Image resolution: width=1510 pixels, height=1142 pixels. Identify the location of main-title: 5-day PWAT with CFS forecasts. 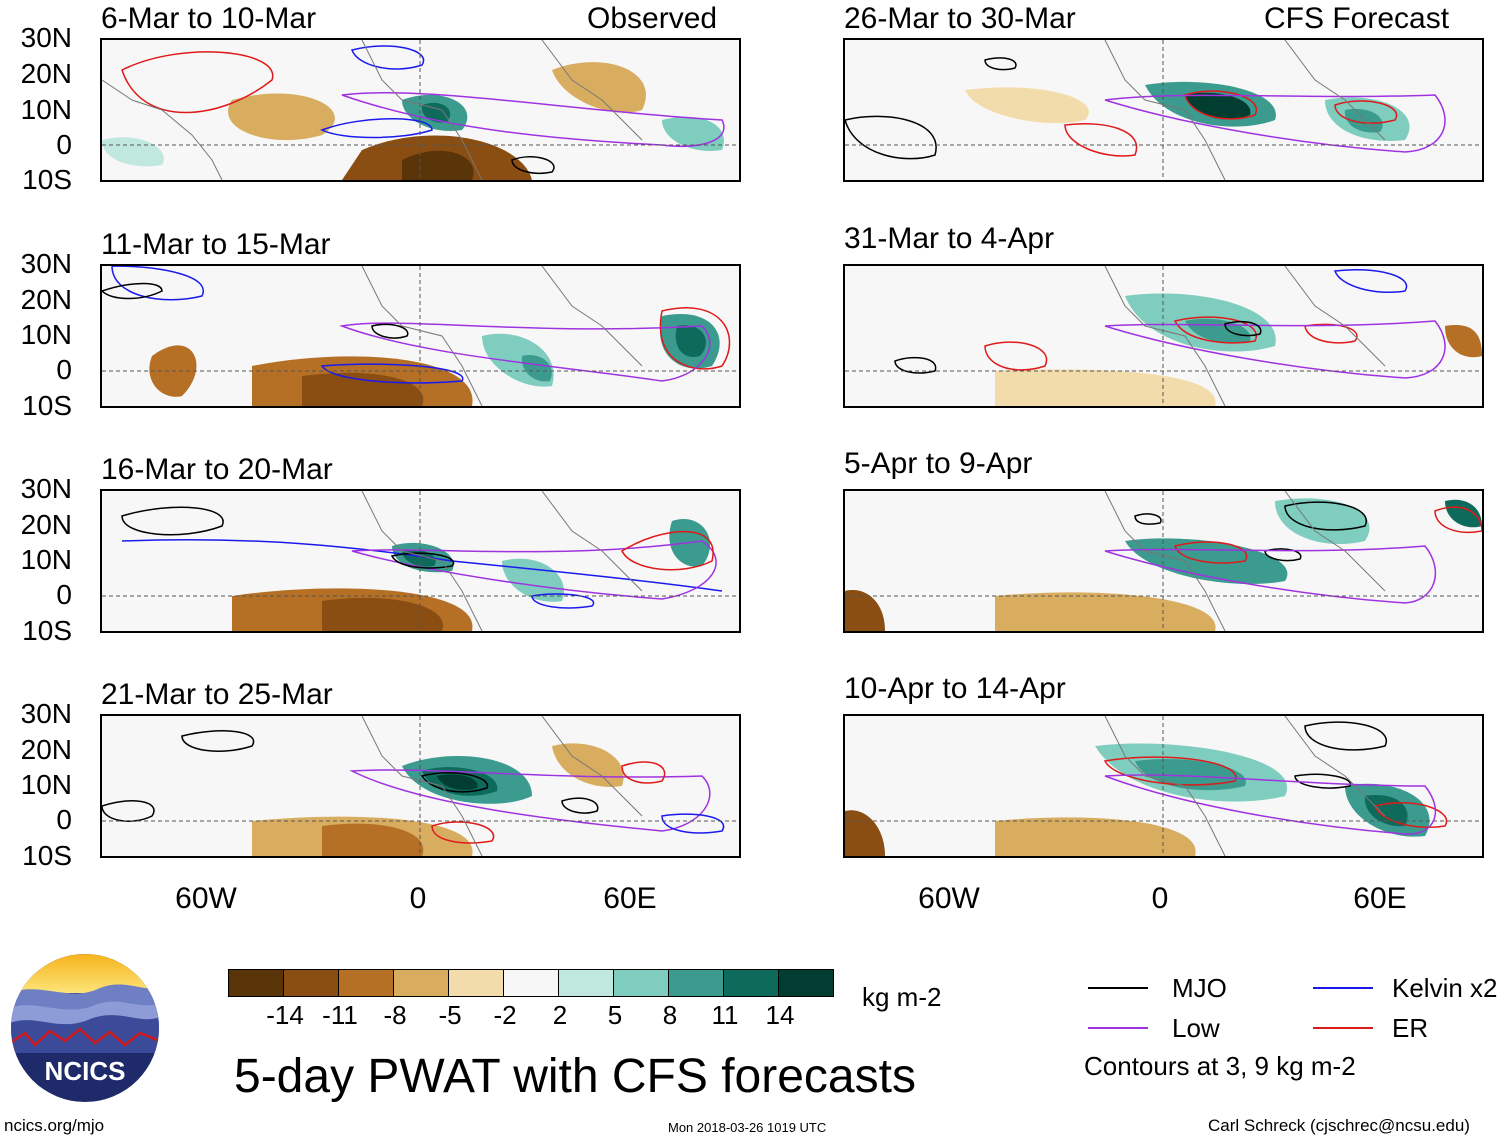
(575, 1076).